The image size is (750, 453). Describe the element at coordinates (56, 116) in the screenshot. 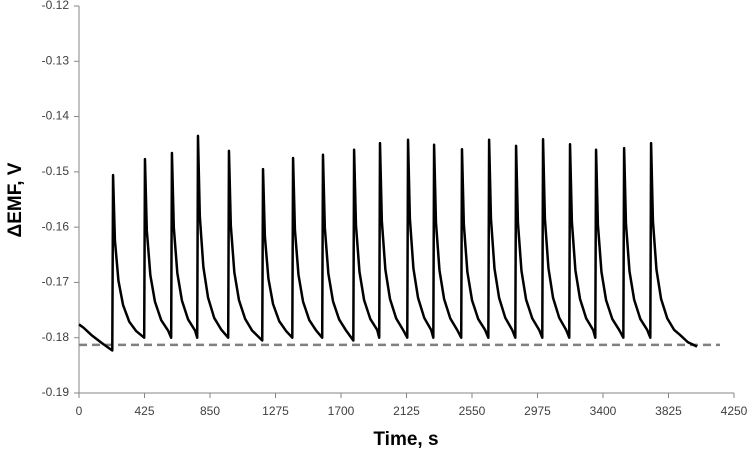

I see `y-tick-label: -0.14` at that location.